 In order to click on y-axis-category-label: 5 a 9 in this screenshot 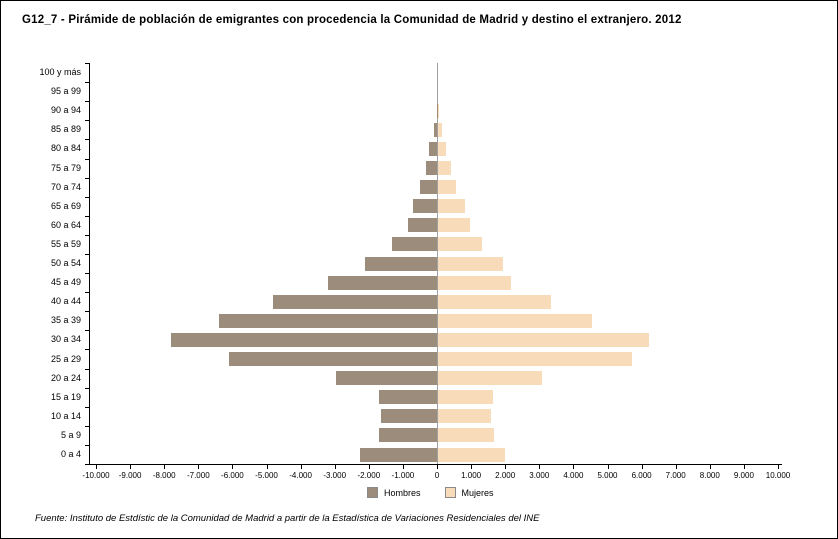, I will do `click(70, 434)`.